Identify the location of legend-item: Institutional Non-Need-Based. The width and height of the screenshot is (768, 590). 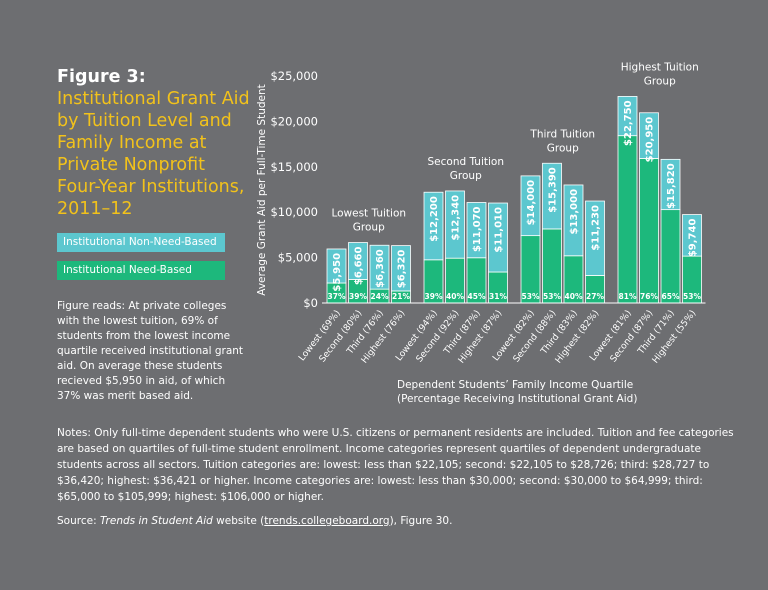
(141, 242).